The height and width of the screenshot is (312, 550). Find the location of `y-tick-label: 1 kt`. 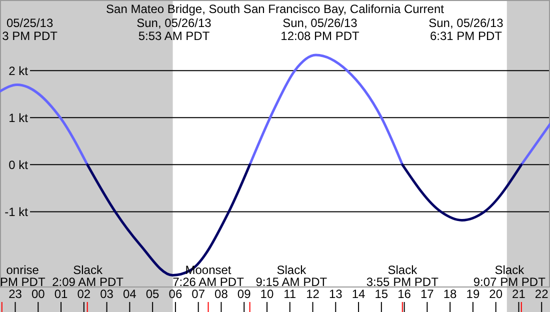

y-tick-label: 1 kt is located at coordinates (18, 117).